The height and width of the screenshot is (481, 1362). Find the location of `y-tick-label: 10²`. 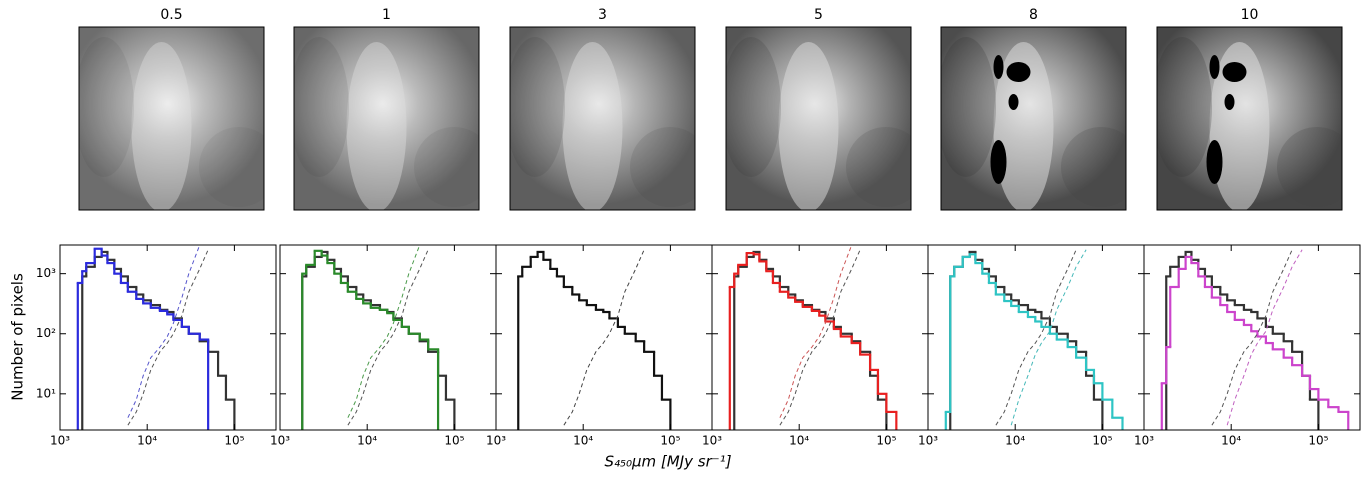

y-tick-label: 10² is located at coordinates (46, 333).